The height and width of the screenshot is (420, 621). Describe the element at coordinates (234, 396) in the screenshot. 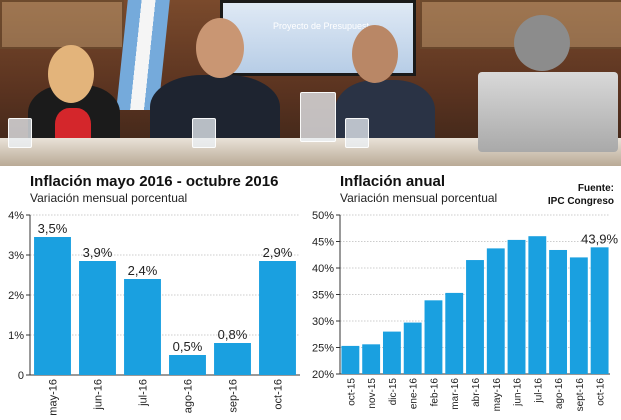

I see `category-label: sep-16` at that location.